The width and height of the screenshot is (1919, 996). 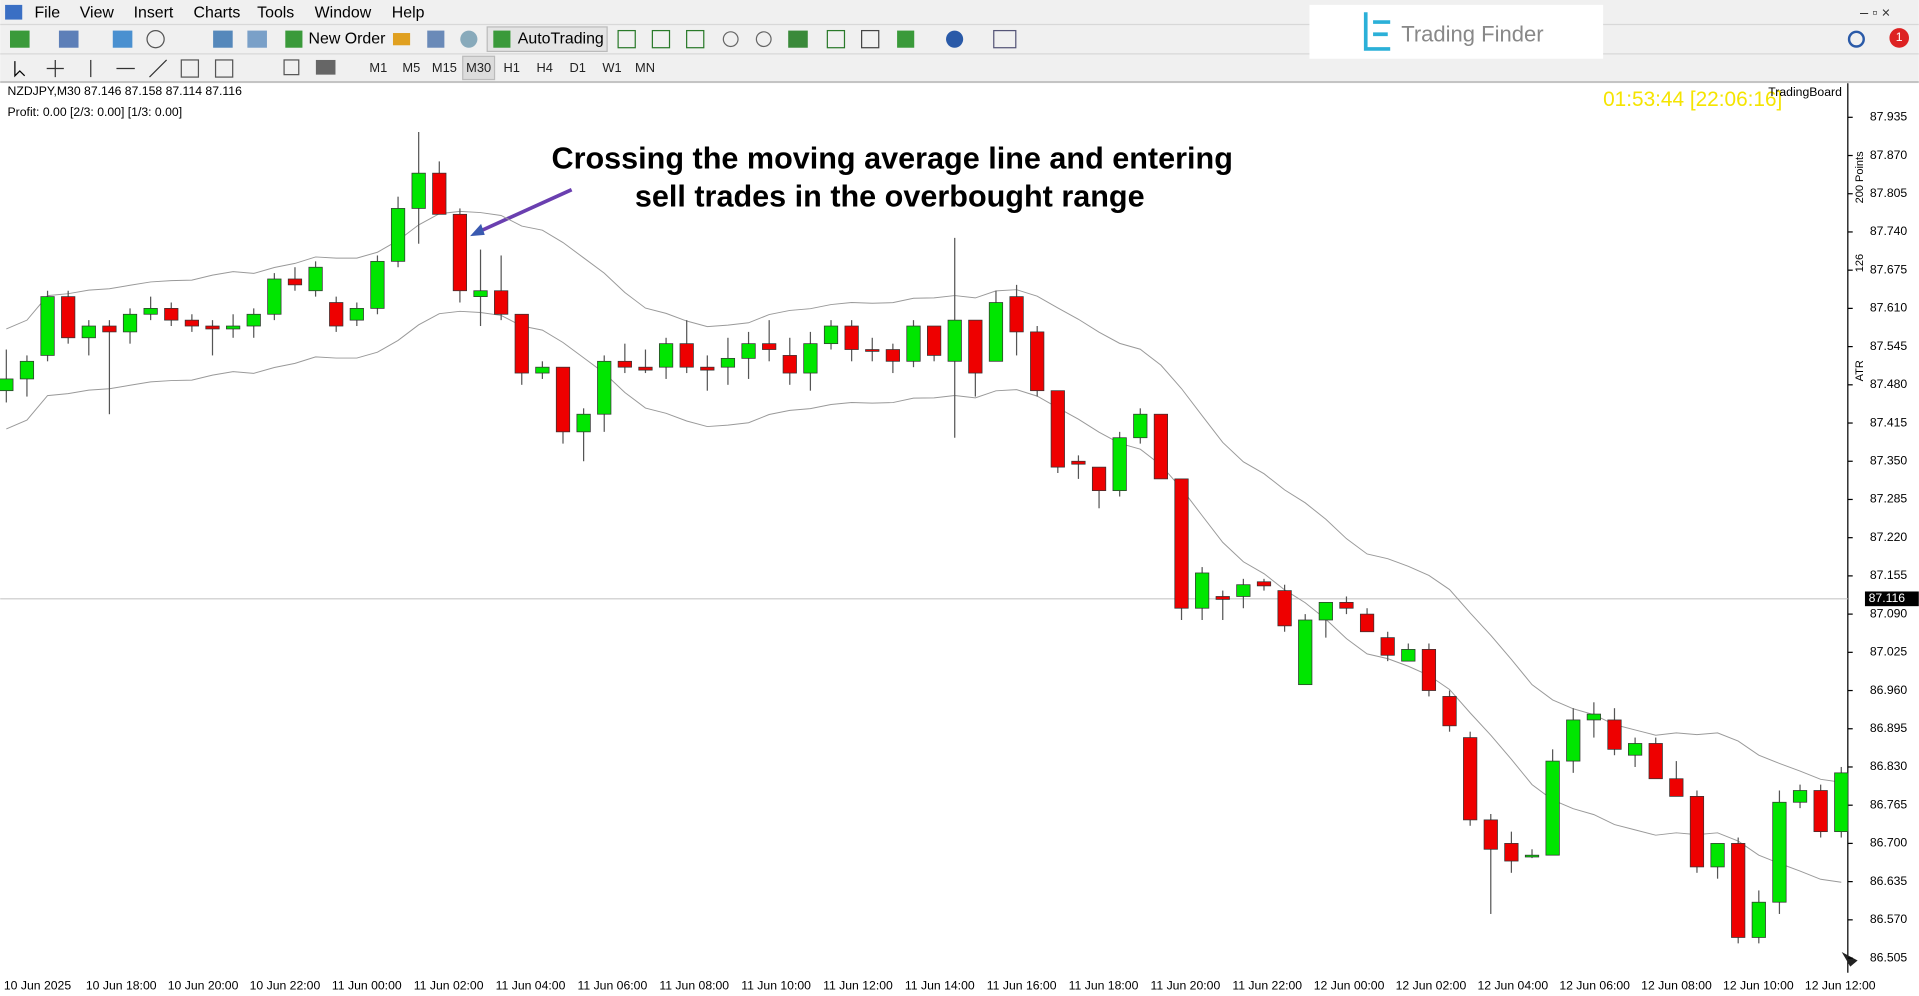 I want to click on timer: 01:53:44 [22:06:16], so click(x=1692, y=99).